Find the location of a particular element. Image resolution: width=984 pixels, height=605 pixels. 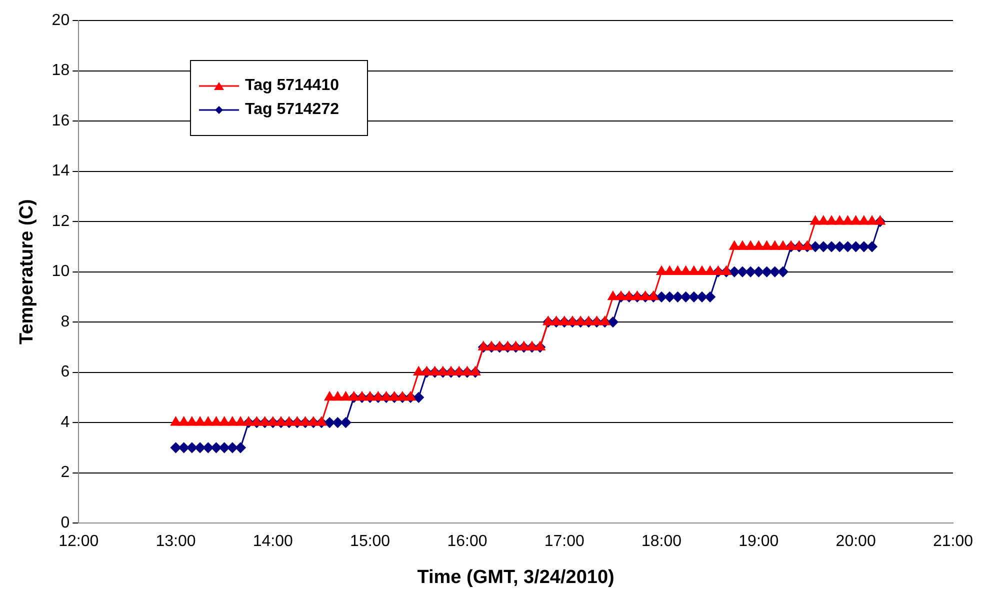

x-tick-label: 21:00 is located at coordinates (953, 541).